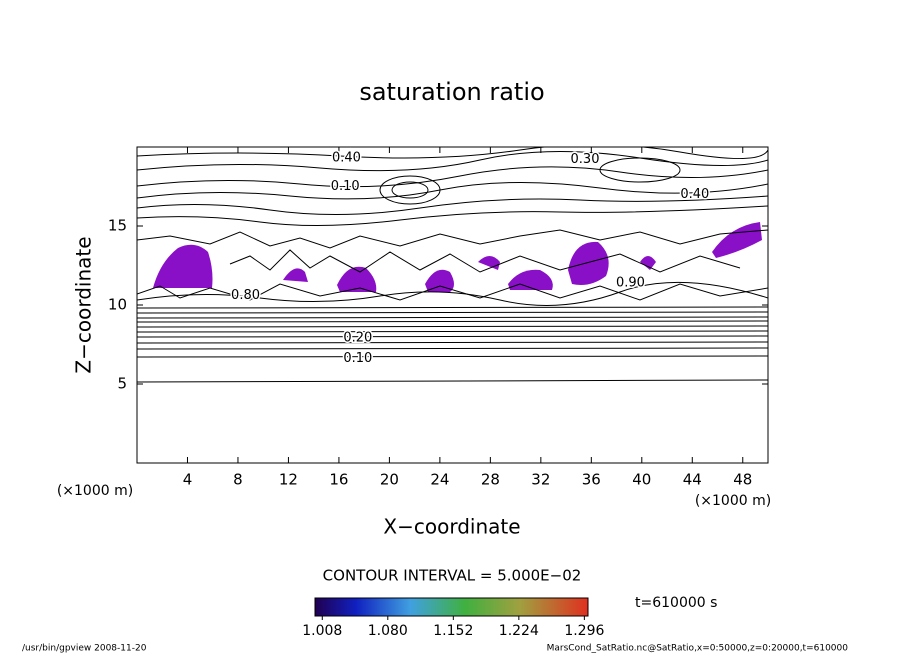 Image resolution: width=904 pixels, height=654 pixels. I want to click on contour-label: 0.90, so click(630, 282).